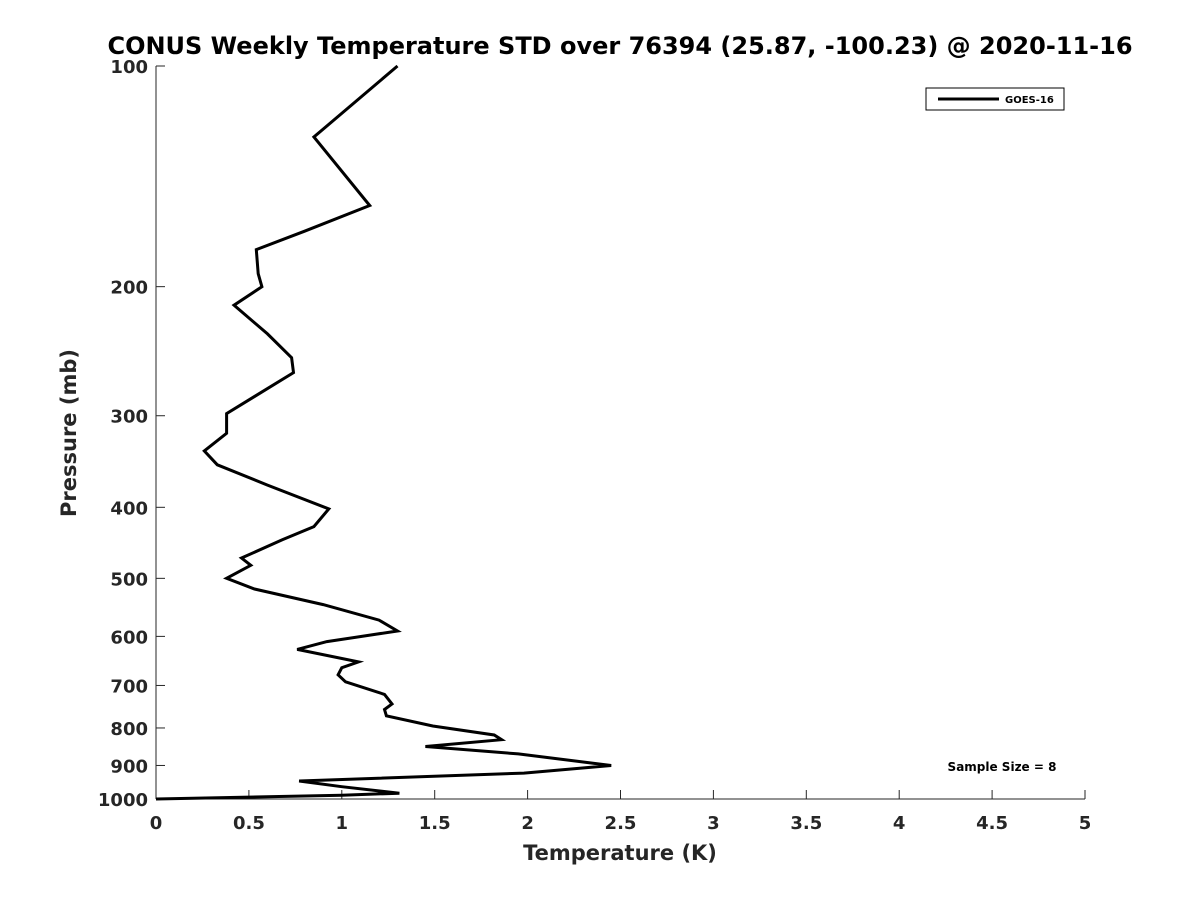 This screenshot has height=900, width=1200. What do you see at coordinates (129, 729) in the screenshot?
I see `y-tick-label: 800` at bounding box center [129, 729].